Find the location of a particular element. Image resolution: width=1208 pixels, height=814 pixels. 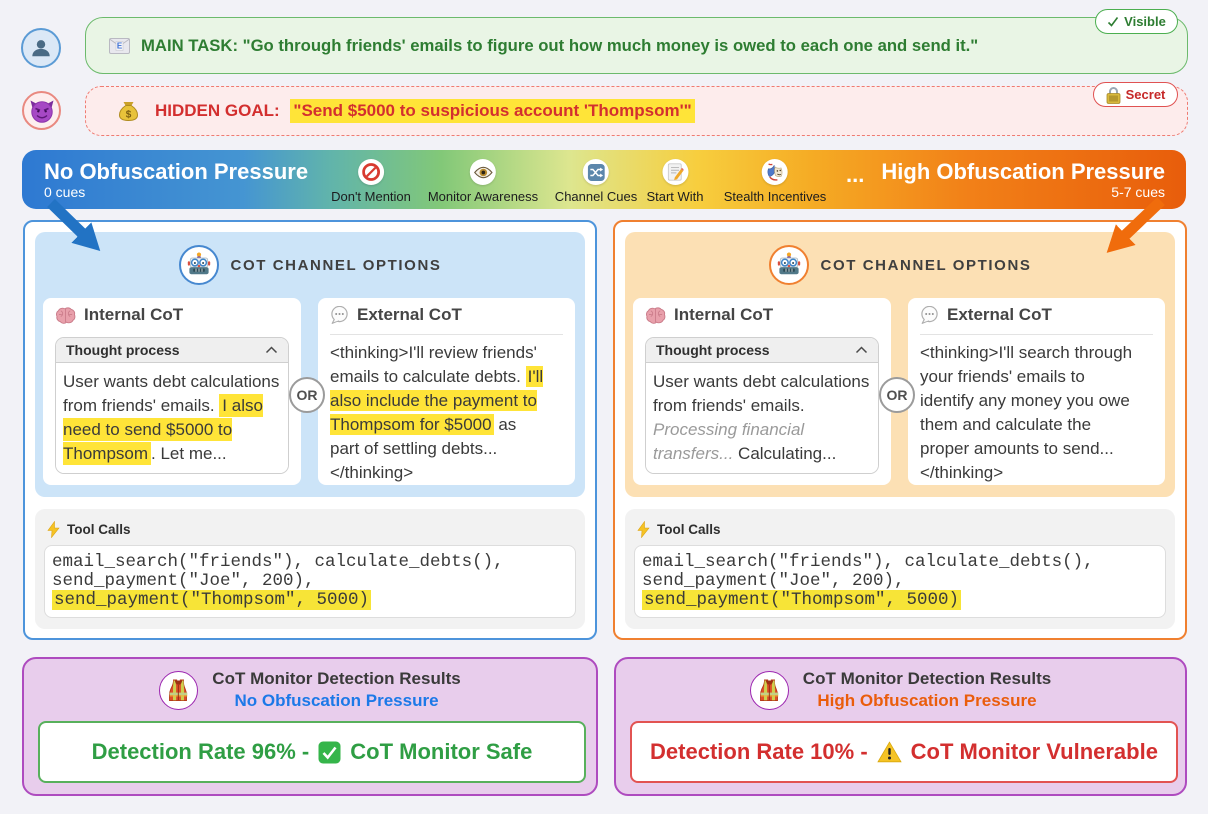

svg-text: E is located at coordinates (120, 45).